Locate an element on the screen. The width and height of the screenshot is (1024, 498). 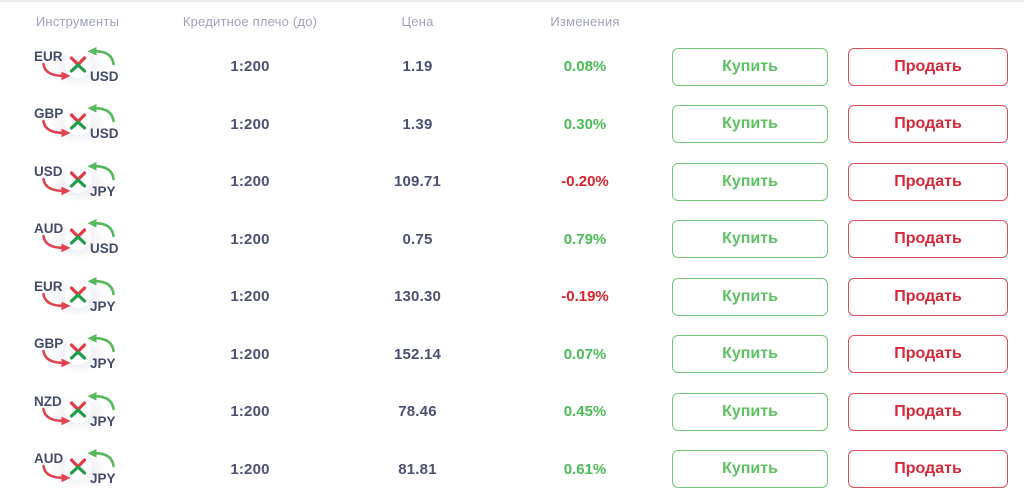
instrument-cell: AUD JPY is located at coordinates (82, 469).